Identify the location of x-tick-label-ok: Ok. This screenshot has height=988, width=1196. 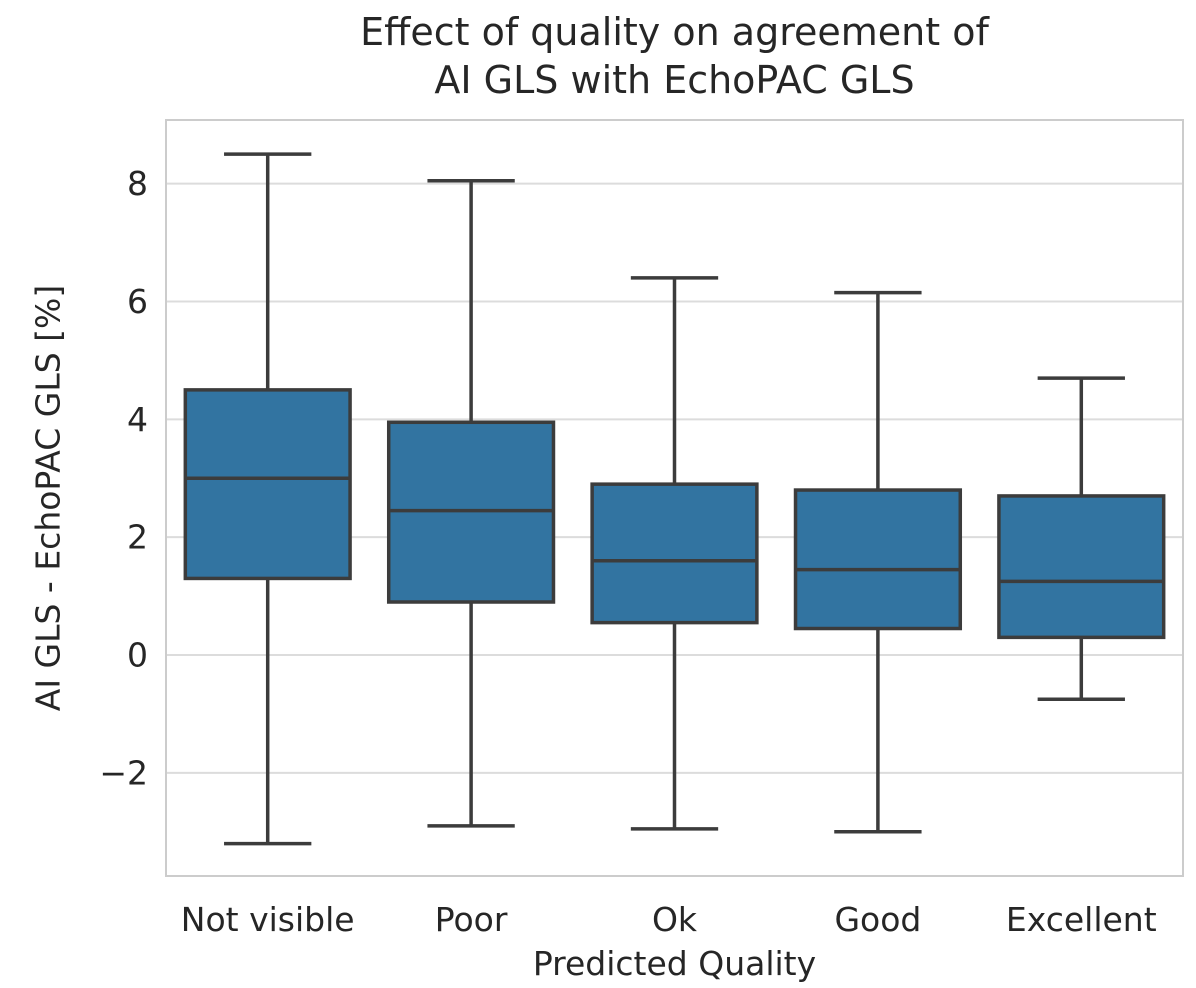
(675, 919).